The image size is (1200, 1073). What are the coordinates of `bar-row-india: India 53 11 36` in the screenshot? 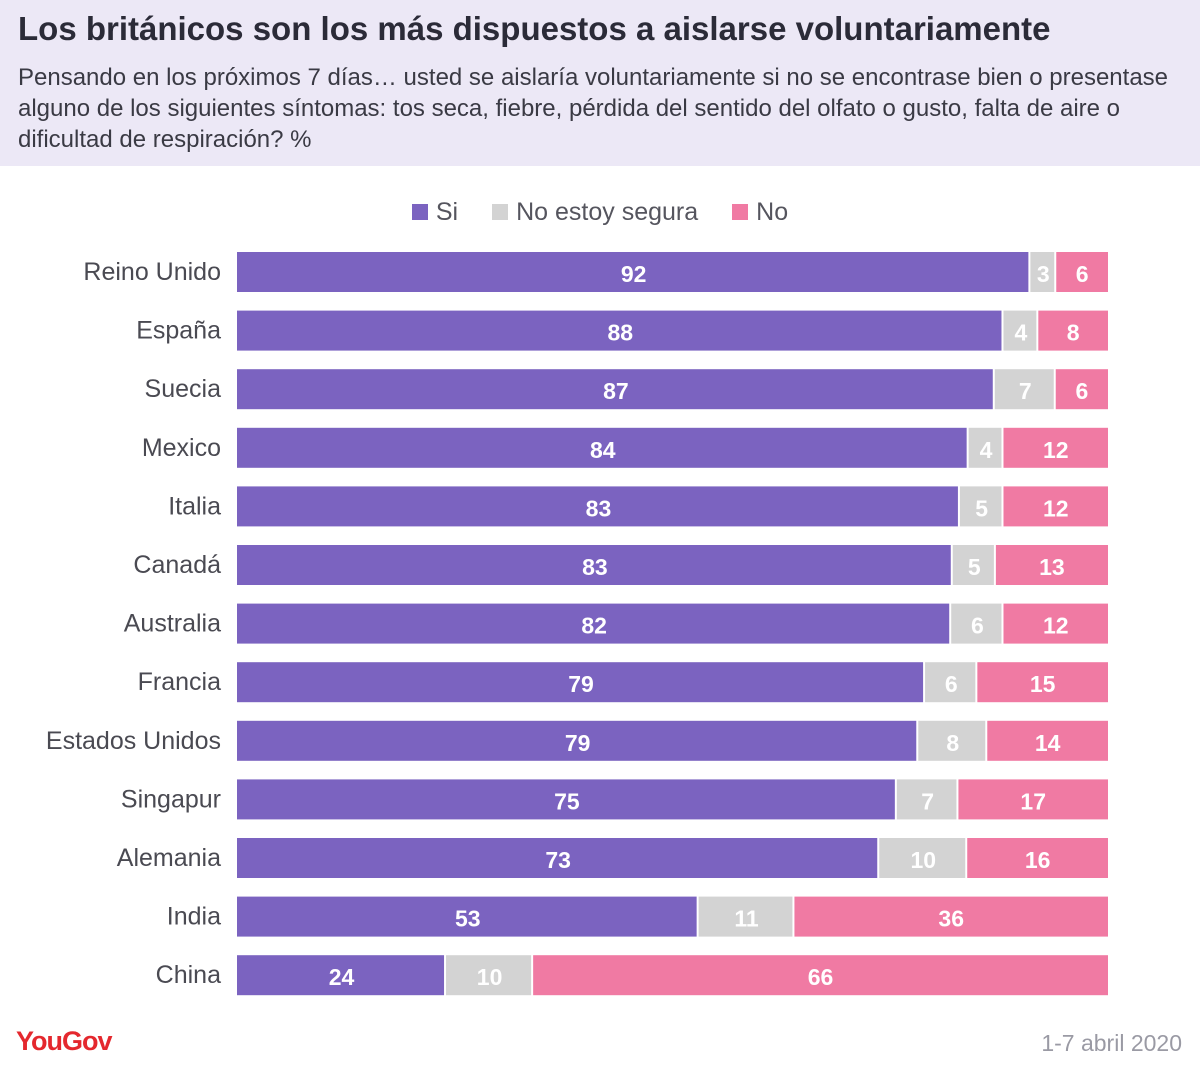 It's located at (637, 916).